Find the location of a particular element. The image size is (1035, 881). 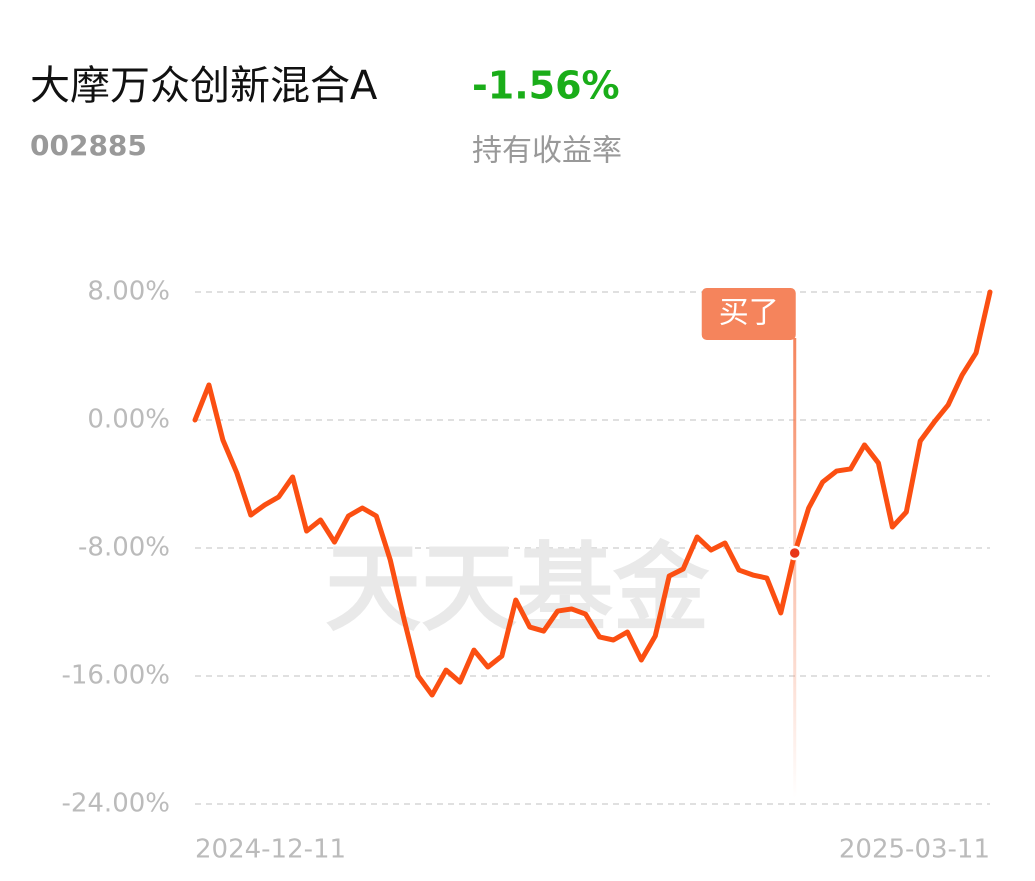

y-tick-label: -24.00% is located at coordinates (115, 804).